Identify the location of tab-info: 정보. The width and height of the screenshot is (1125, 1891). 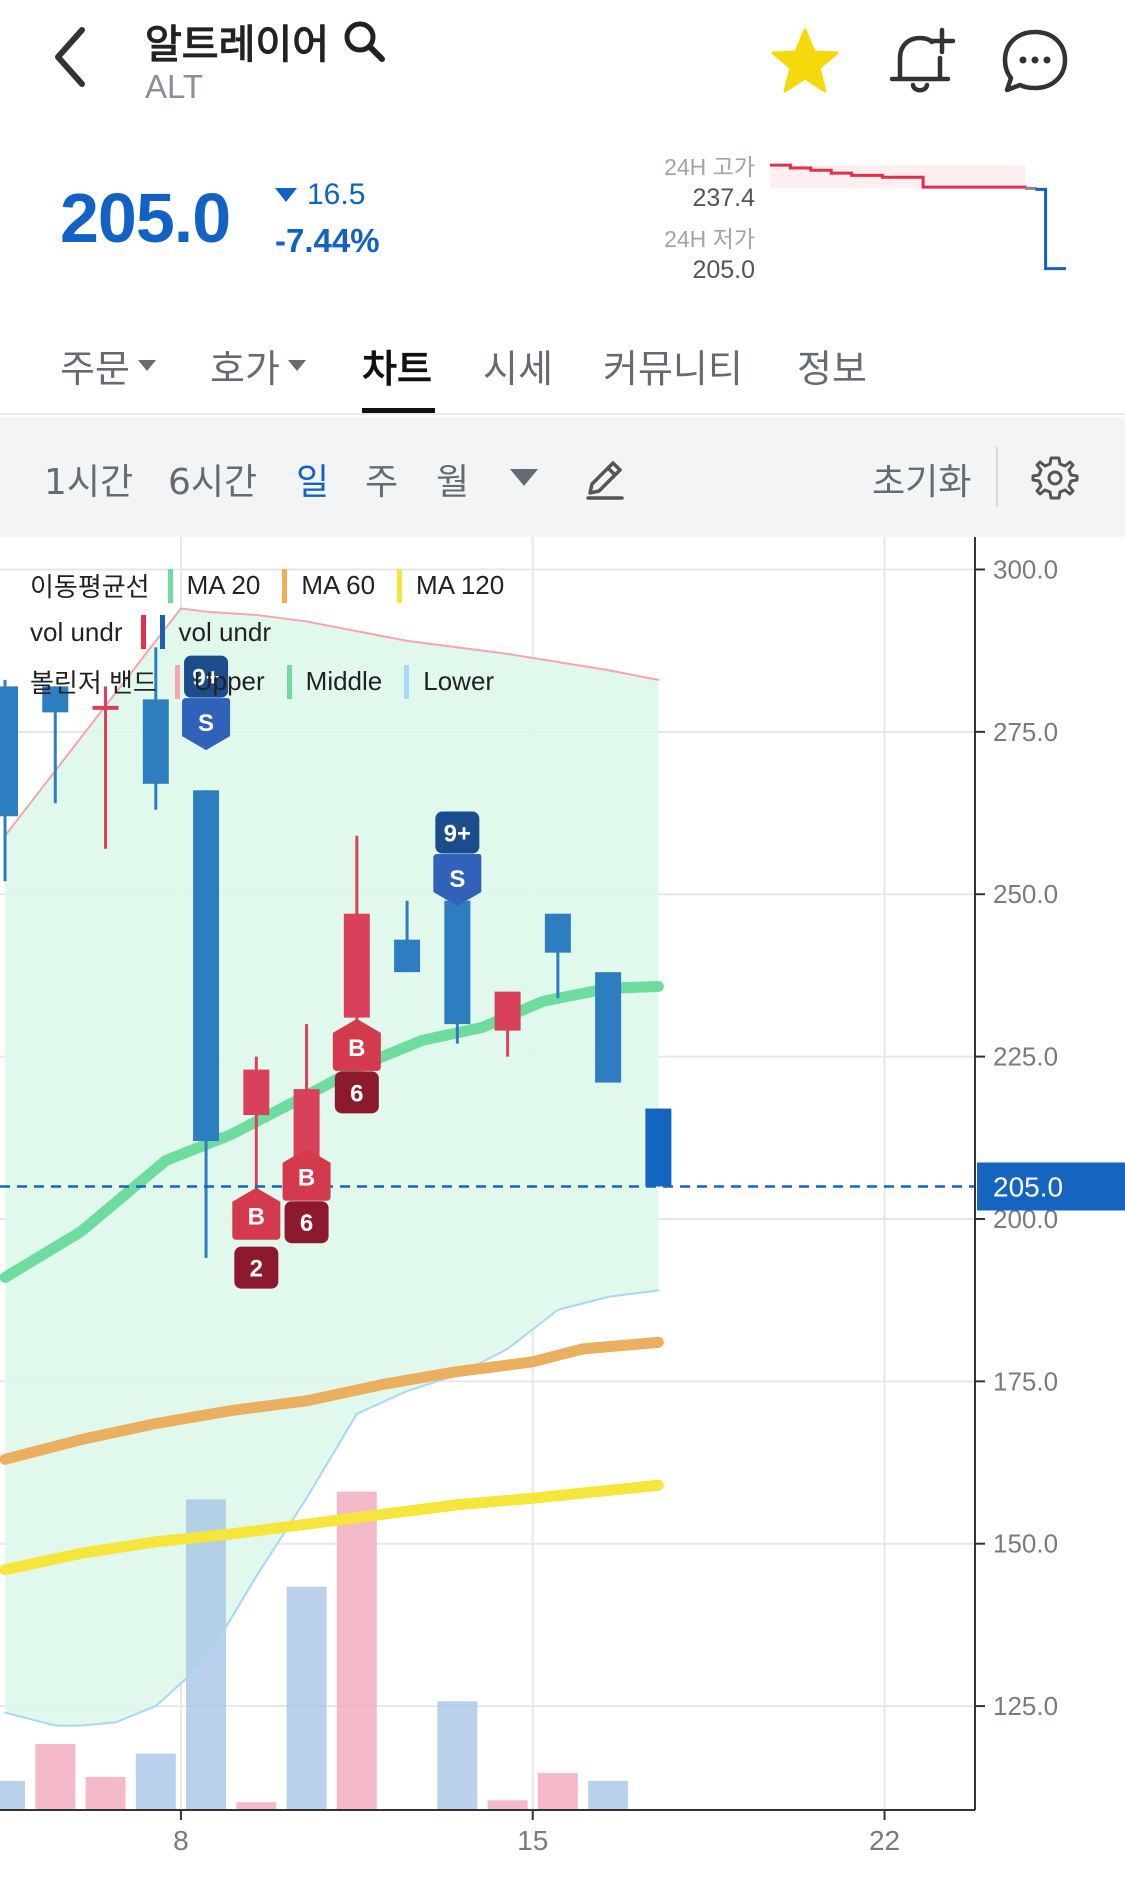
(832, 365).